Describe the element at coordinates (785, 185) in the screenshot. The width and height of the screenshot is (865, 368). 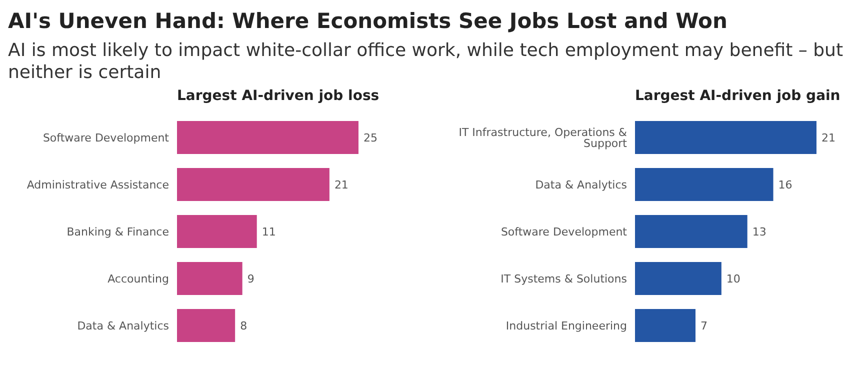
I see `data-label: 16` at that location.